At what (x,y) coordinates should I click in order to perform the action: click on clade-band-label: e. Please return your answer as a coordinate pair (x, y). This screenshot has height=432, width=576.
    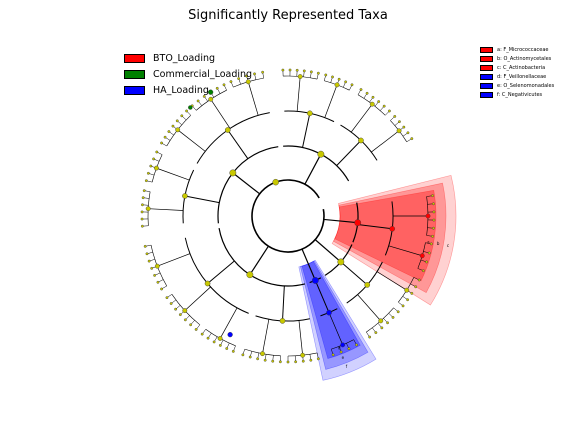
    Looking at the image, I should click on (343, 357).